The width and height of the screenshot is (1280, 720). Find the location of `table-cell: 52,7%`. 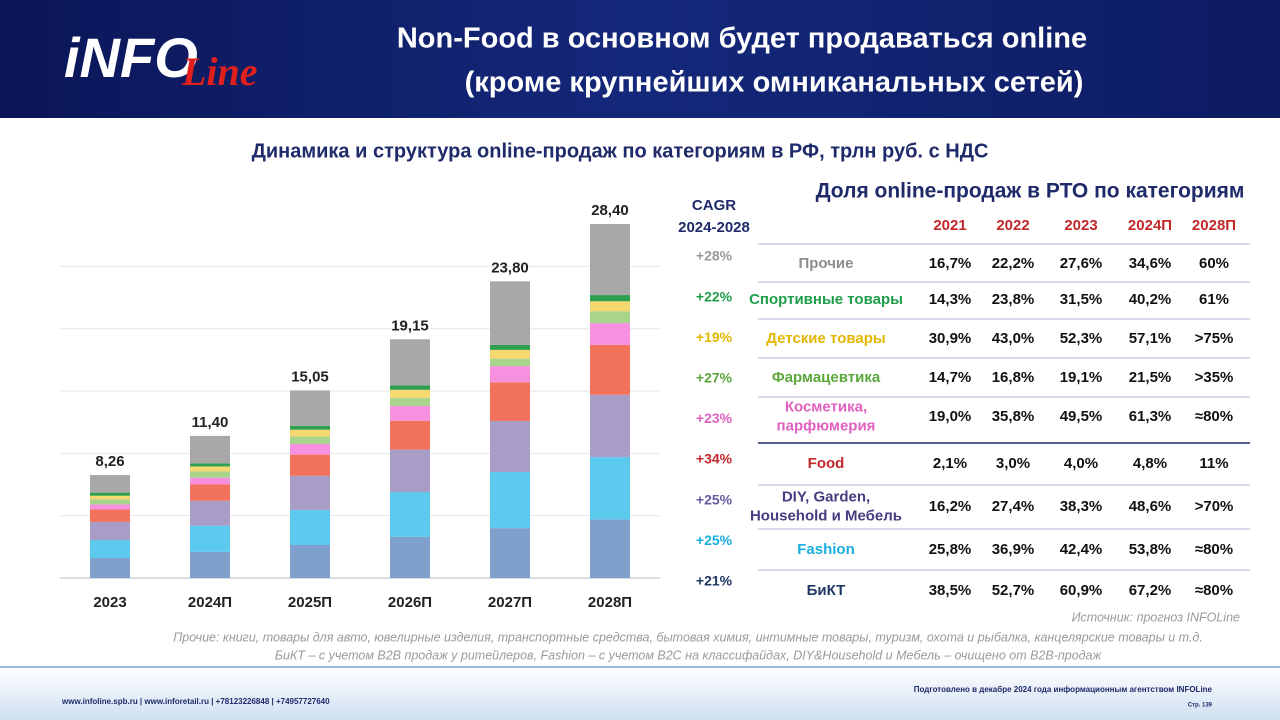

table-cell: 52,7% is located at coordinates (1013, 590).